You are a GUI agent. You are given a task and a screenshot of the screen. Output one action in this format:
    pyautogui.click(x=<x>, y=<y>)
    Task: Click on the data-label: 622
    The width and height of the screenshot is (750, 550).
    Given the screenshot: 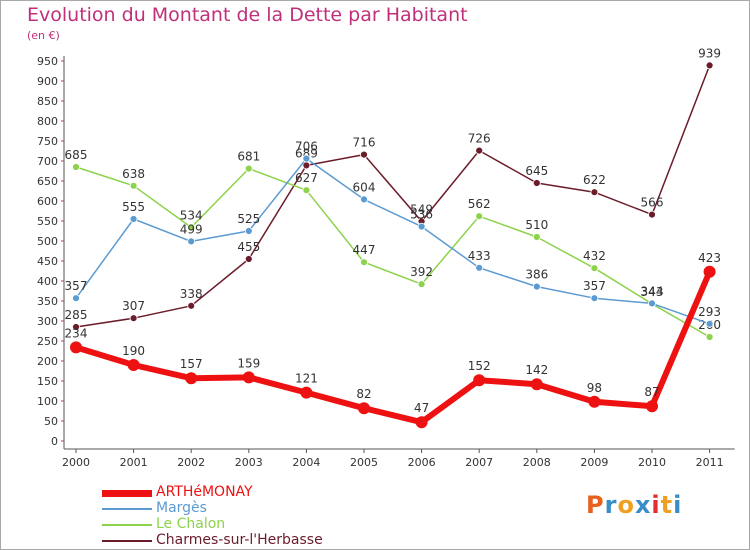 What is the action you would take?
    pyautogui.click(x=594, y=180)
    